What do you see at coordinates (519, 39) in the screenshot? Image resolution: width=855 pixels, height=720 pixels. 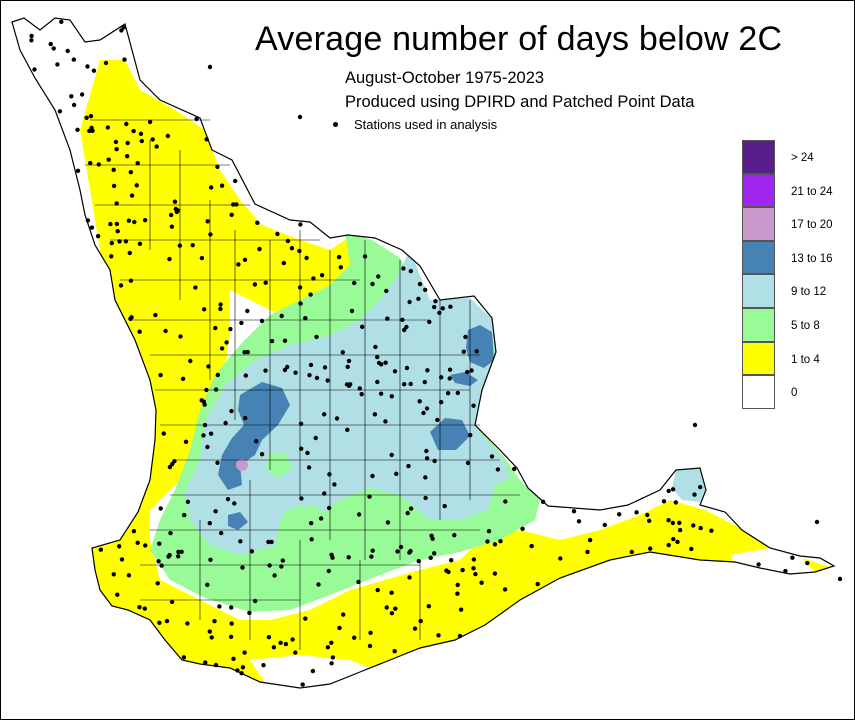 I see `map-title: Average number of days below 2C` at bounding box center [519, 39].